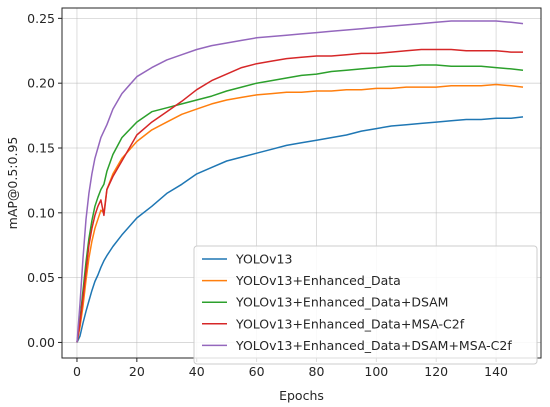 This screenshot has height=407, width=550. I want to click on y-tick-label: 0.05, so click(41, 277).